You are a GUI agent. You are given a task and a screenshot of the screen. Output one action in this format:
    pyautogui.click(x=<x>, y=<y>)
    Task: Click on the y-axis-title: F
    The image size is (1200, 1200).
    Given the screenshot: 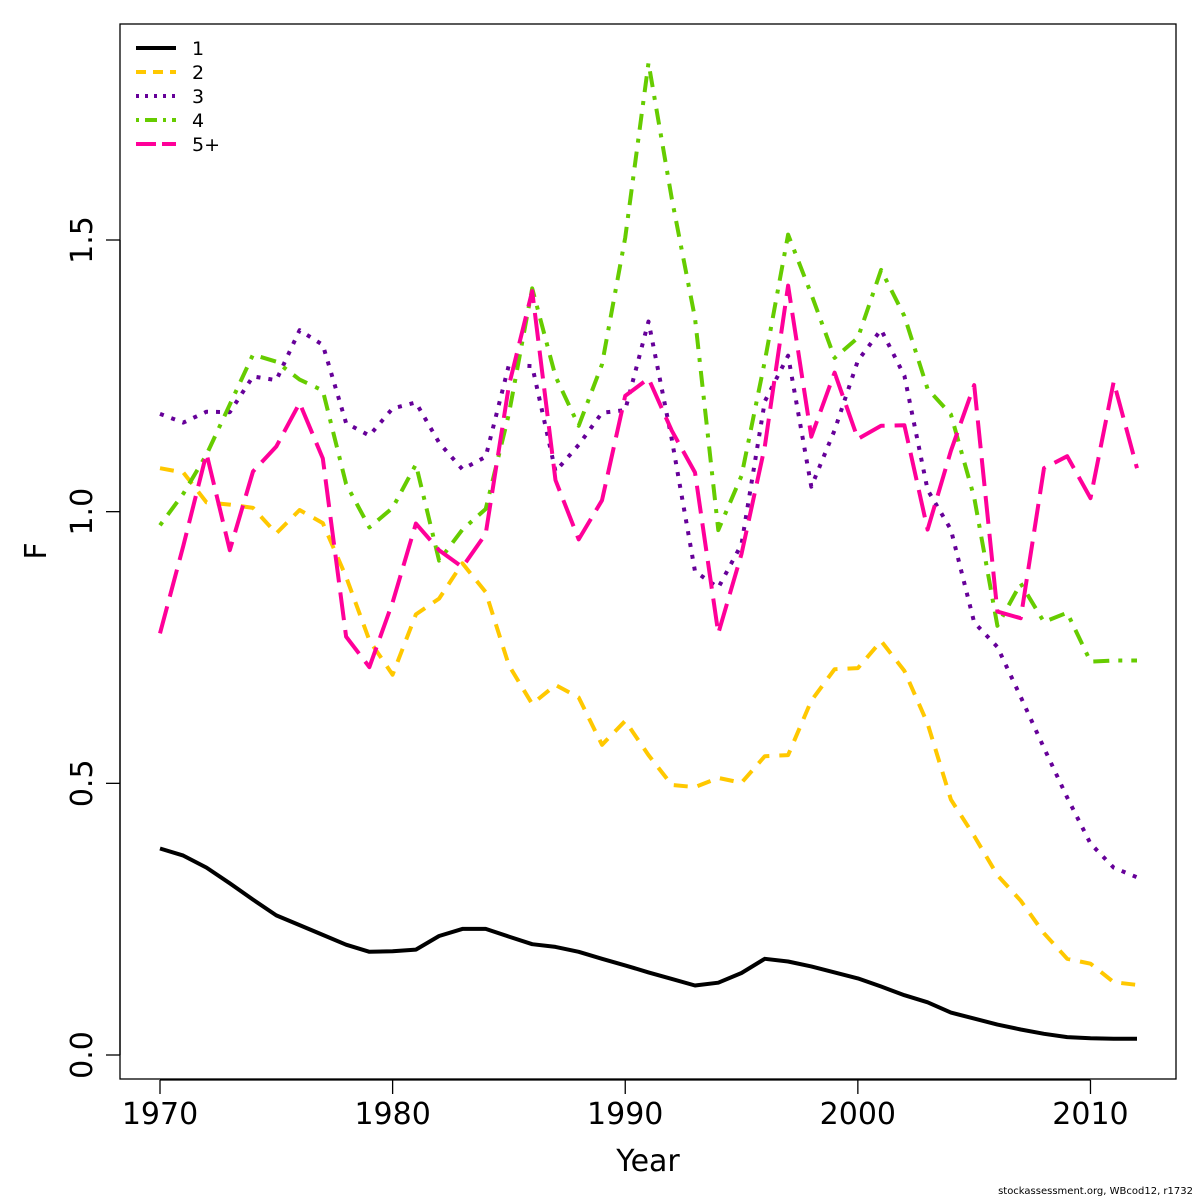 What is the action you would take?
    pyautogui.click(x=36, y=550)
    